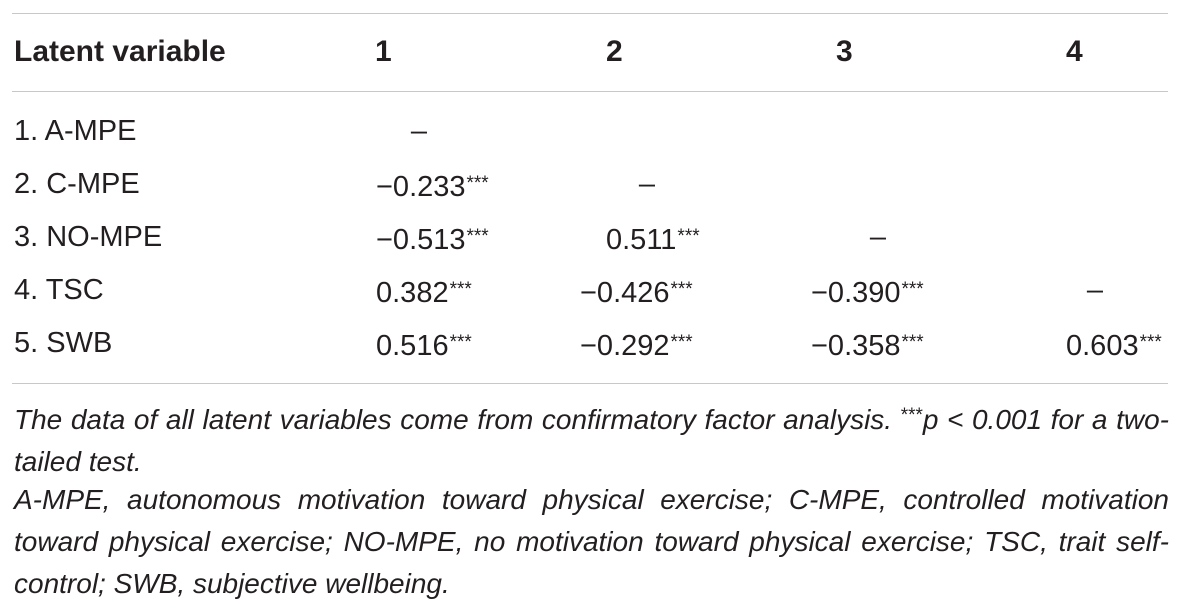  Describe the element at coordinates (432, 187) in the screenshot. I see `cell-r2-c1: −0.233***` at that location.